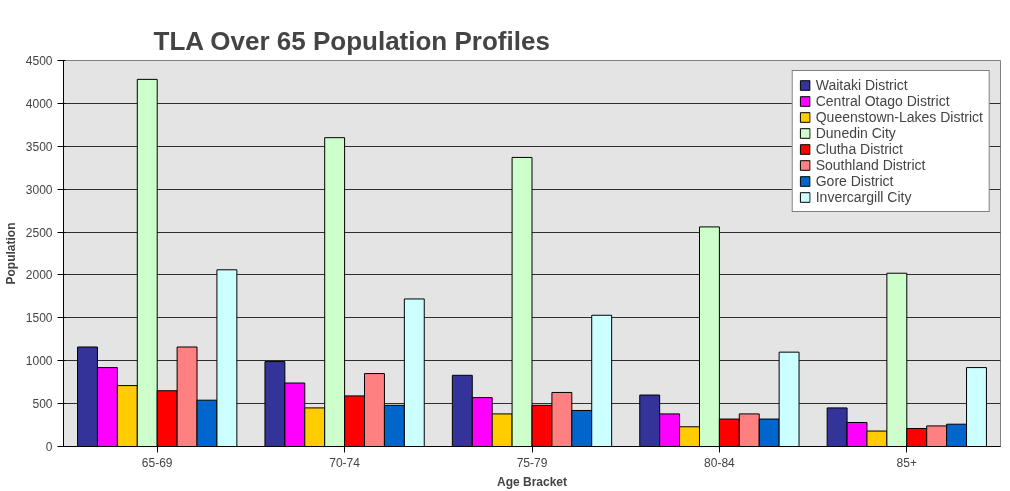 The height and width of the screenshot is (491, 1010). Describe the element at coordinates (859, 149) in the screenshot. I see `legend-label: Clutha District` at that location.